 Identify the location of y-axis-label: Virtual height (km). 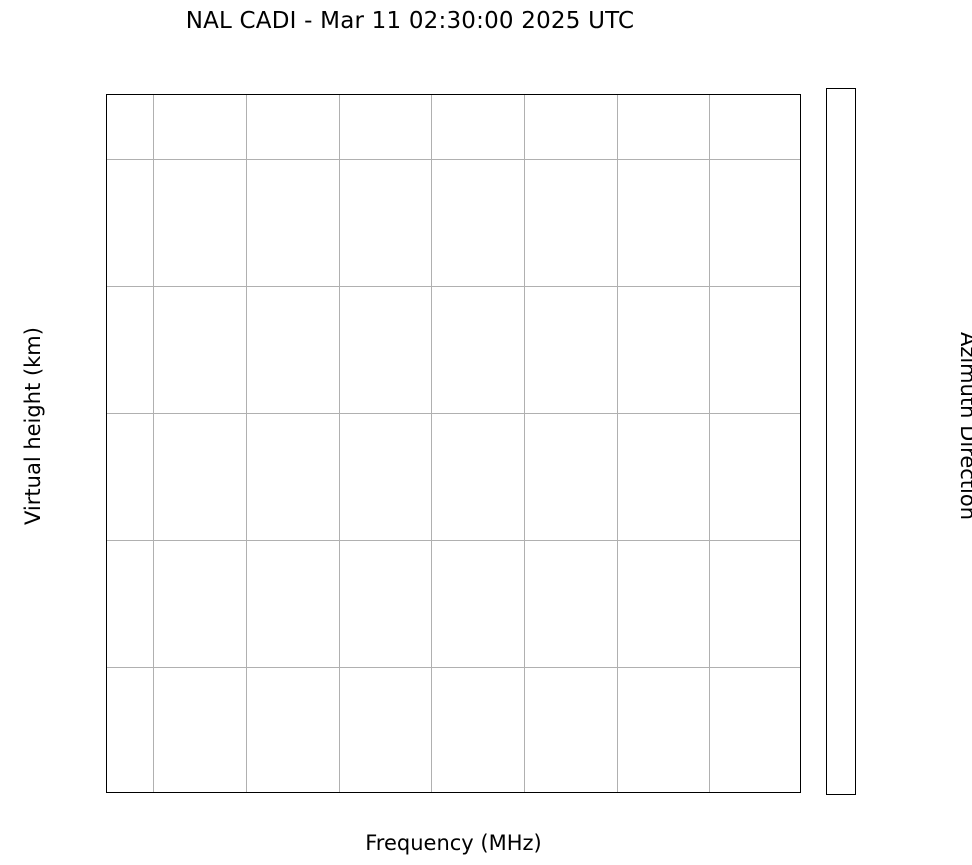
(33, 426).